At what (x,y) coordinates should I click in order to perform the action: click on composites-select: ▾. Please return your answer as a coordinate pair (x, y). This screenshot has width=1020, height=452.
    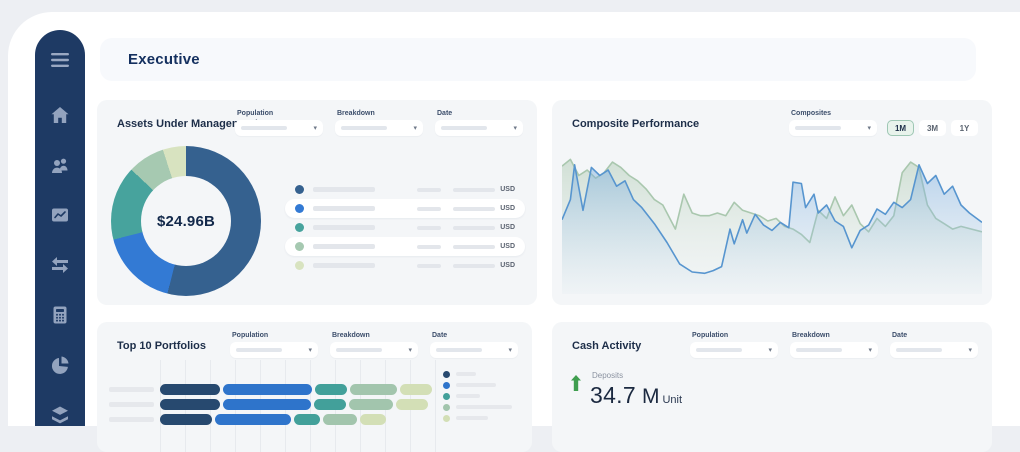
    Looking at the image, I should click on (833, 128).